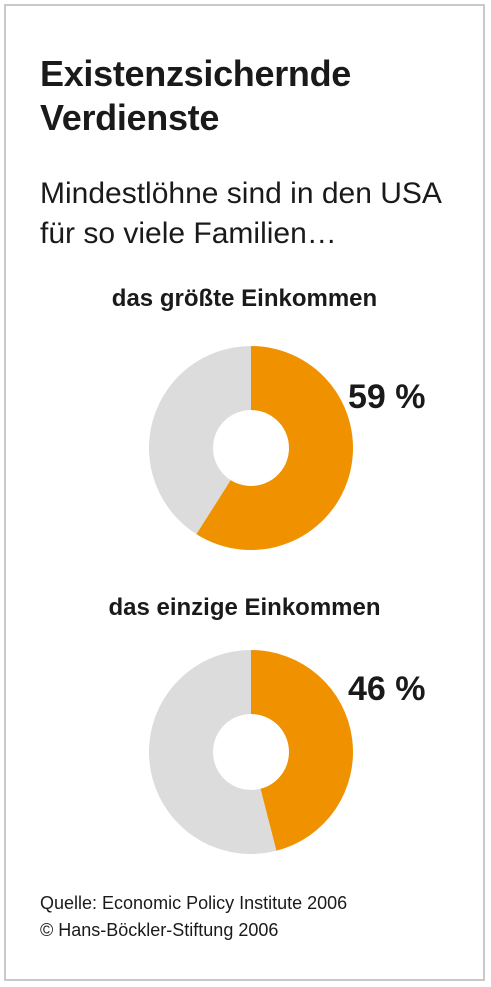  I want to click on source-line: Quelle: Economic Policy Institute 2006, so click(194, 903).